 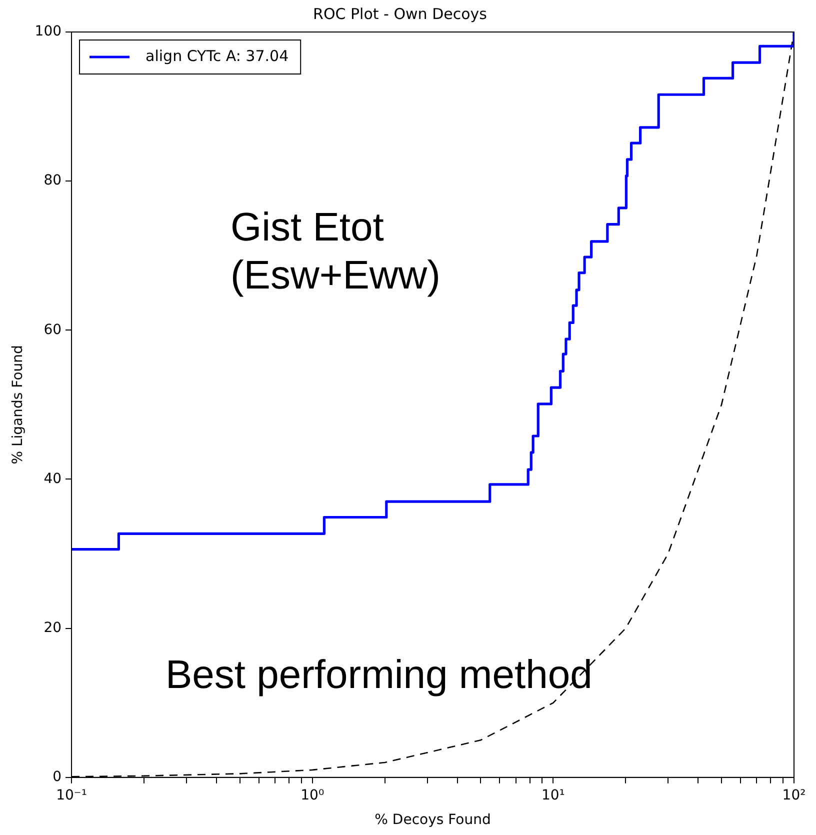 What do you see at coordinates (57, 777) in the screenshot?
I see `y-tick-label: 0` at bounding box center [57, 777].